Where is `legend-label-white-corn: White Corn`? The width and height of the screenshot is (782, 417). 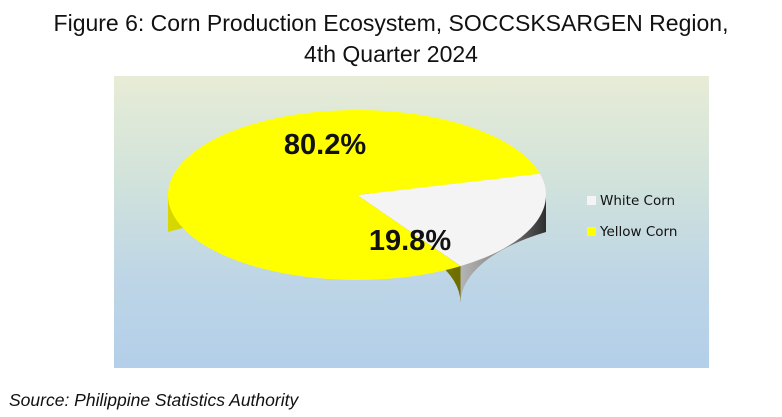 legend-label-white-corn: White Corn is located at coordinates (637, 201).